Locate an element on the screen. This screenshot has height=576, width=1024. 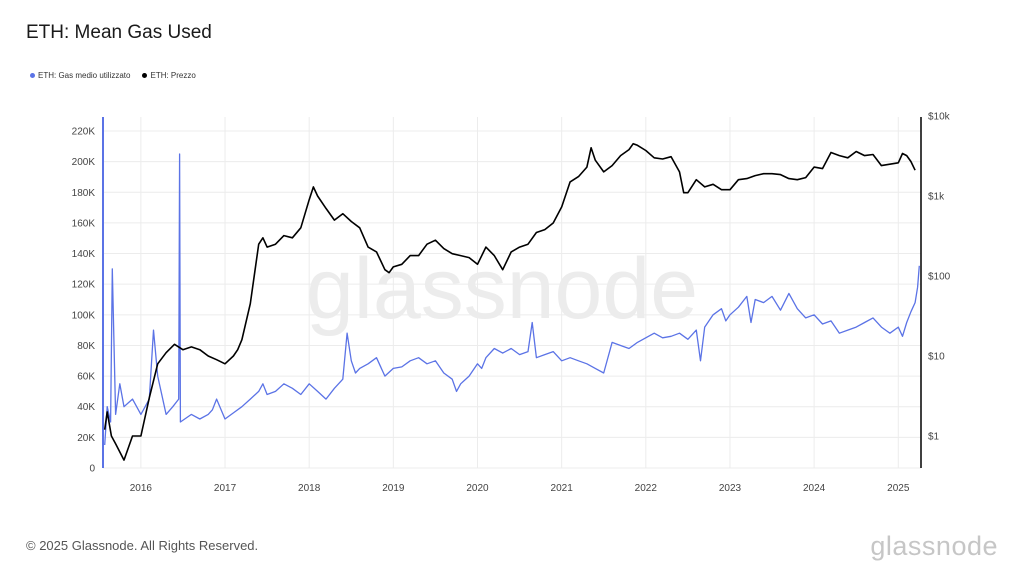
x-tick-label: 2020 is located at coordinates (477, 488).